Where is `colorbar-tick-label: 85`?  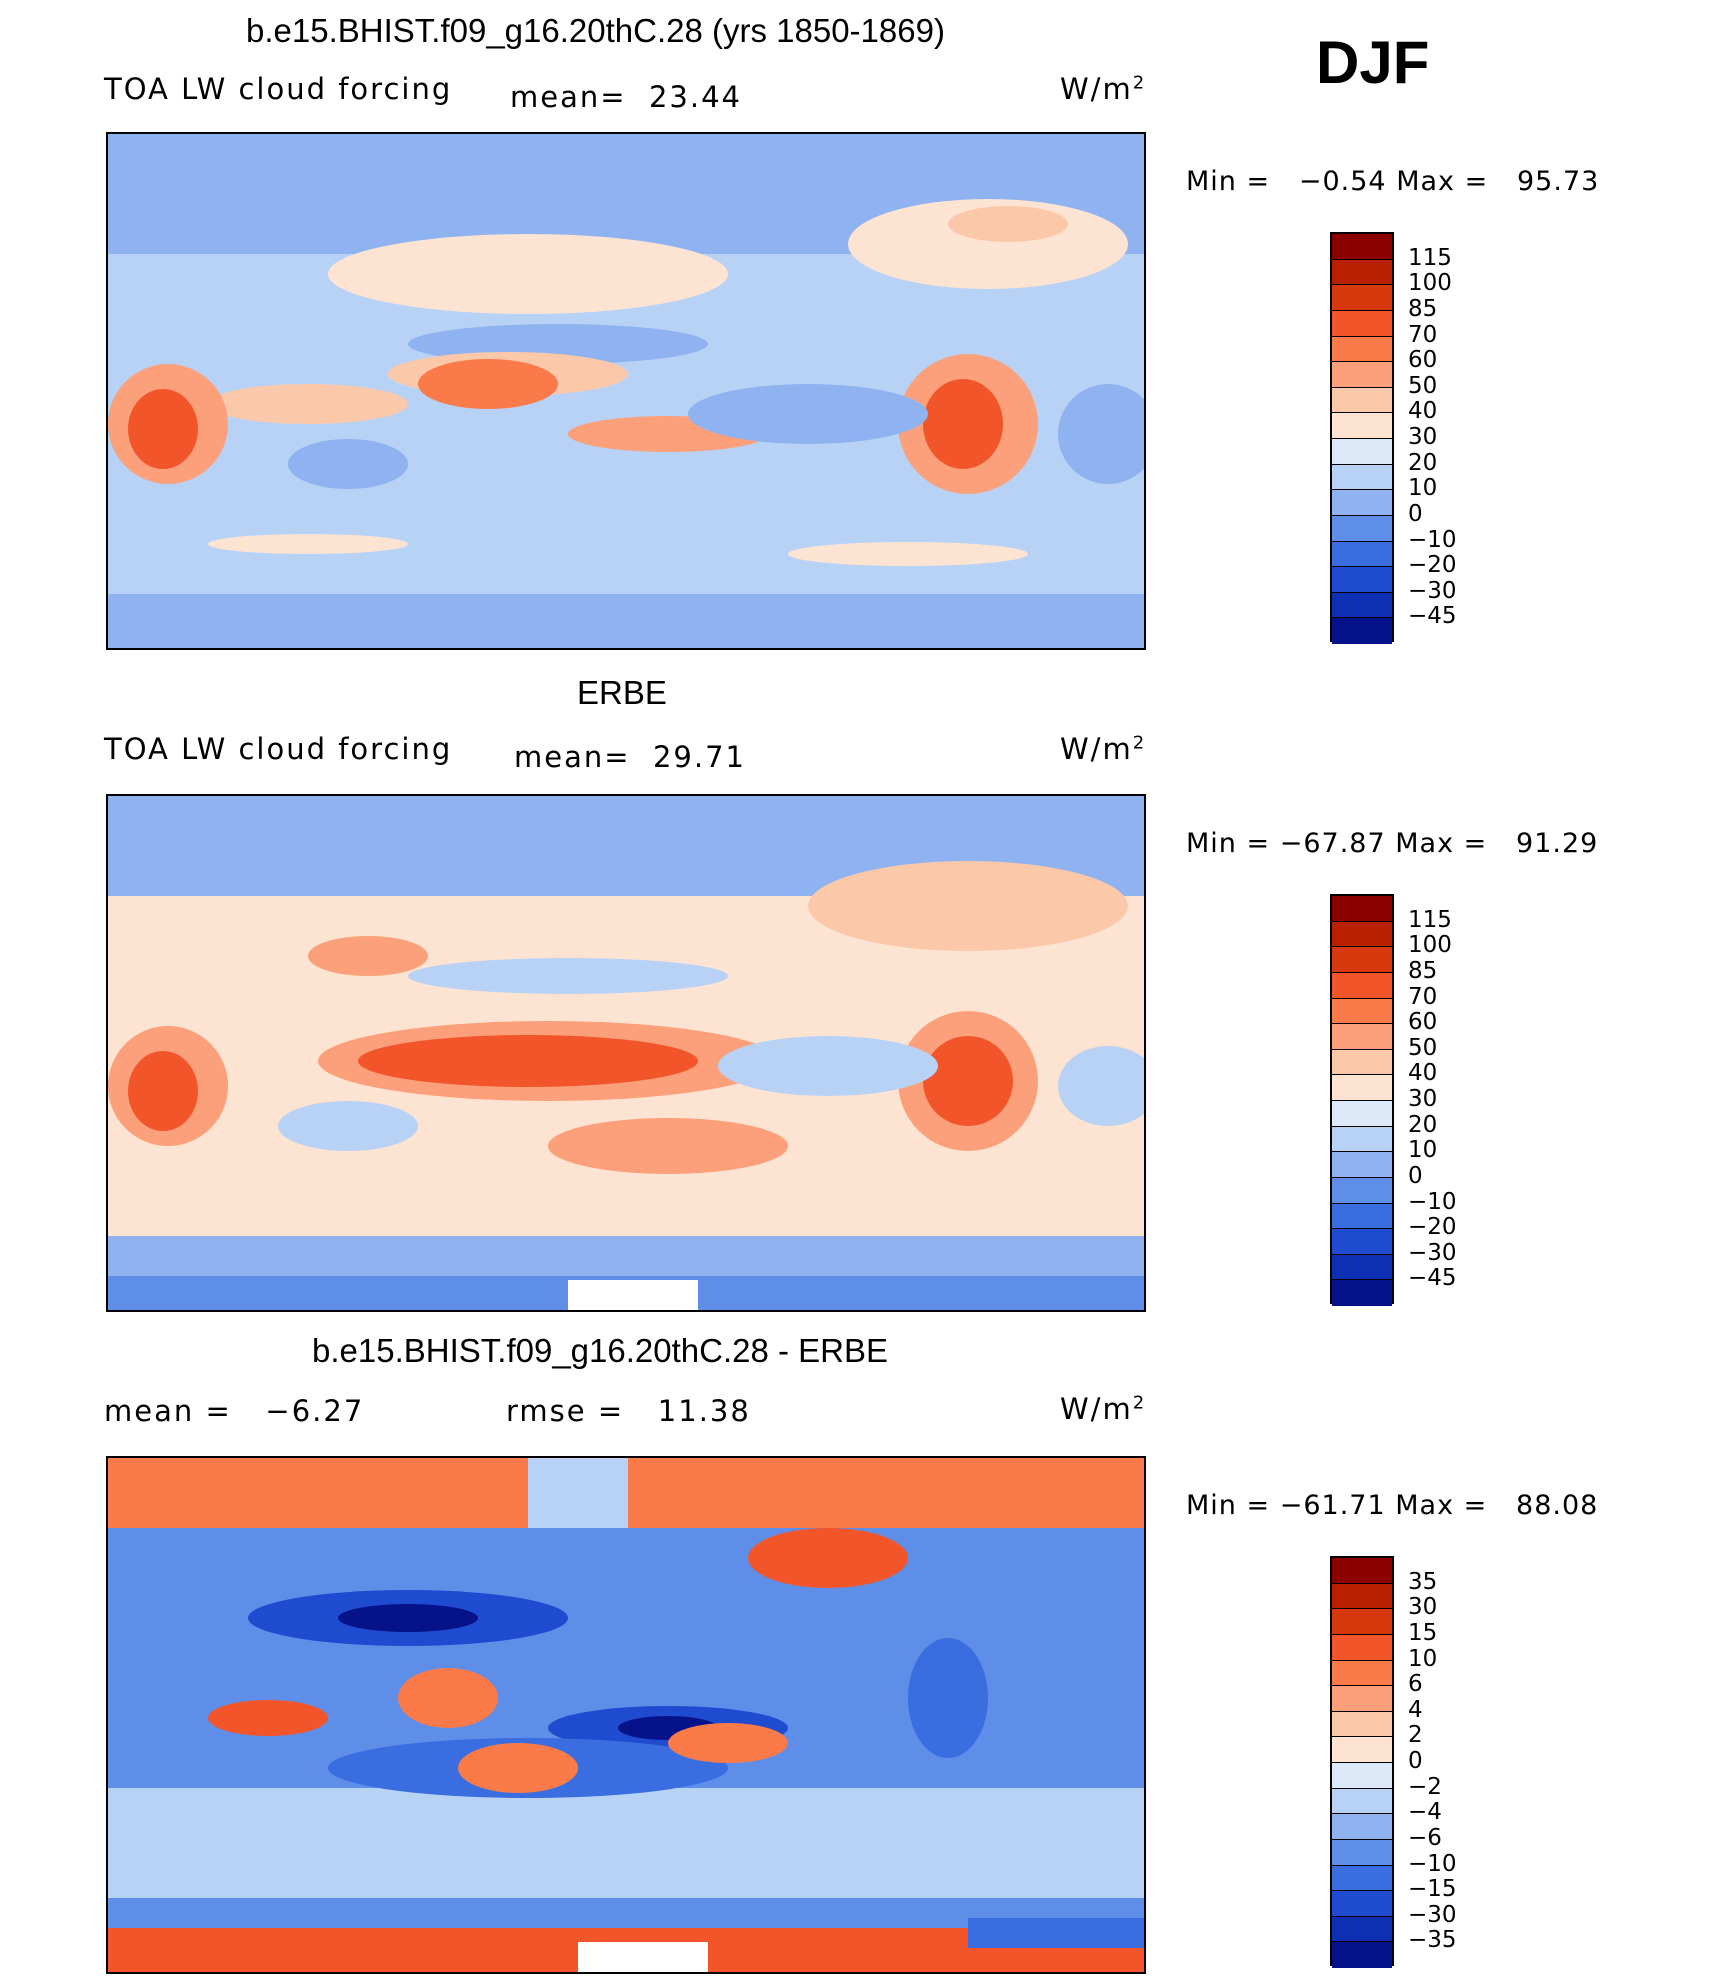
colorbar-tick-label: 85 is located at coordinates (1423, 308).